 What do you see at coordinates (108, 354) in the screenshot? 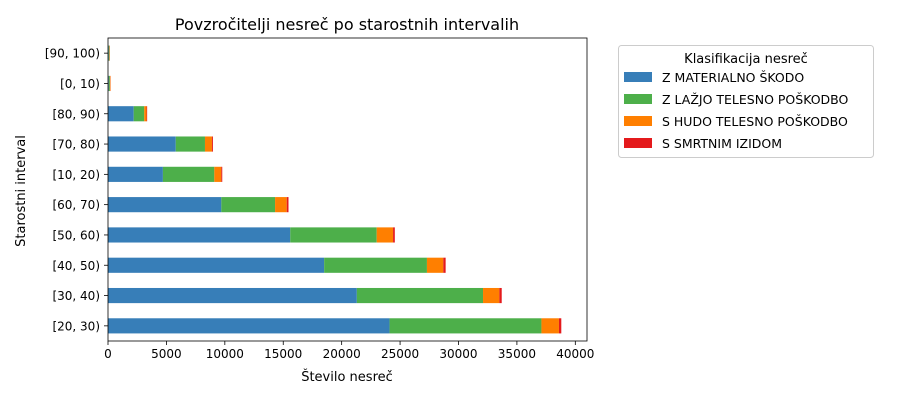
I see `x-tick-label-1: 0` at bounding box center [108, 354].